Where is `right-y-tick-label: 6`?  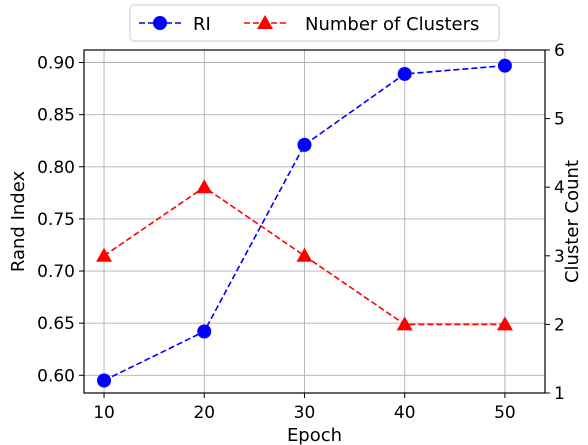 right-y-tick-label: 6 is located at coordinates (559, 51).